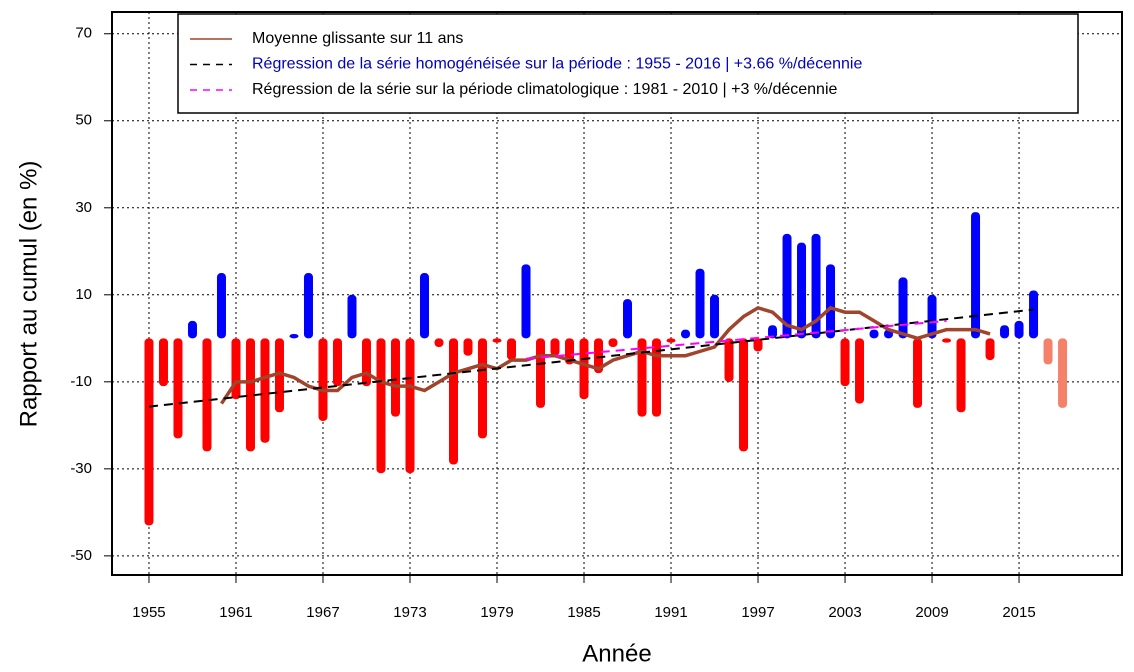 This screenshot has width=1134, height=672. I want to click on y-tick-label: 10, so click(83, 294).